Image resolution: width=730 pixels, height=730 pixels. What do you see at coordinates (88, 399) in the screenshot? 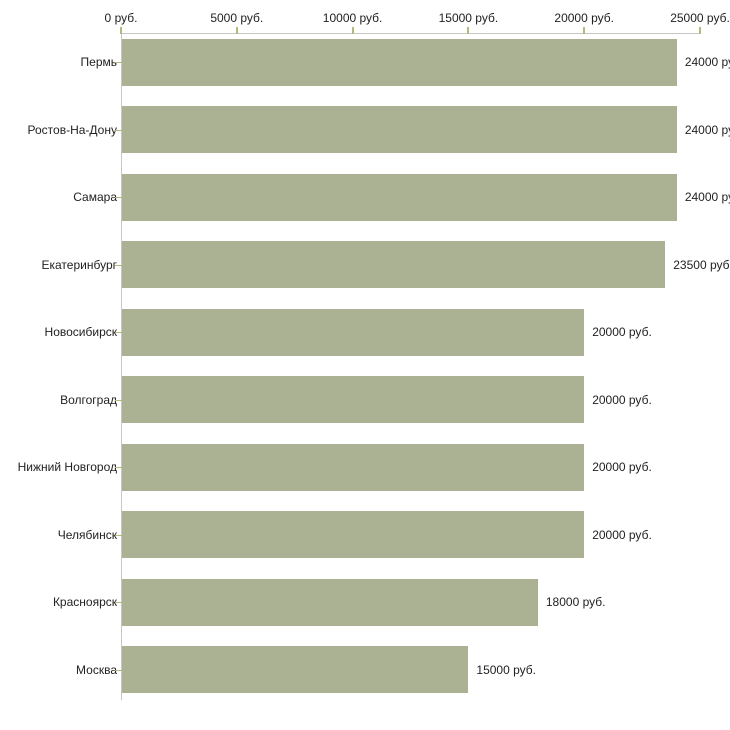
I see `category-label: Волгоград` at bounding box center [88, 399].